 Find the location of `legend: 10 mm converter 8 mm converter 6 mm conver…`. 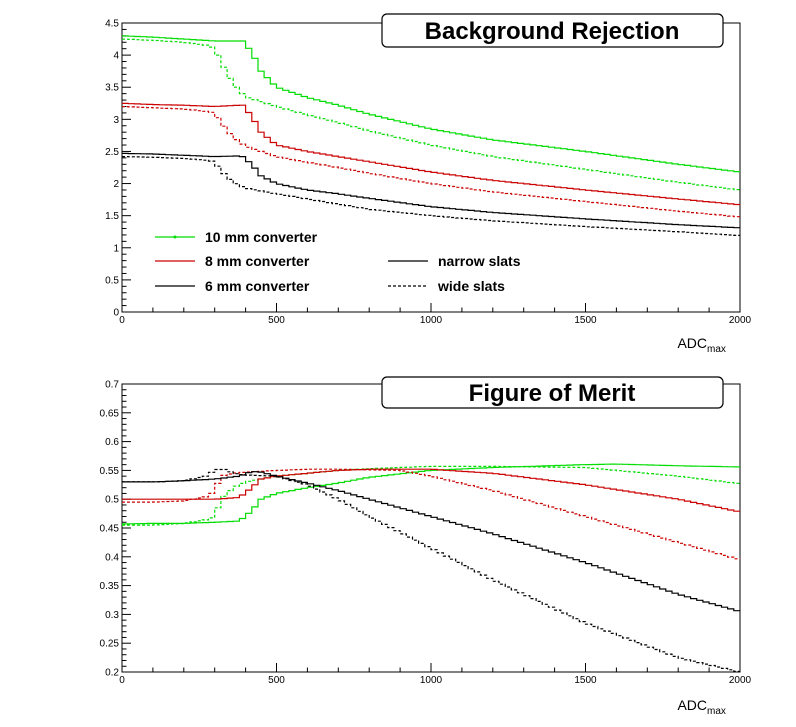

legend: 10 mm converter 8 mm converter 6 mm conver… is located at coordinates (338, 261).